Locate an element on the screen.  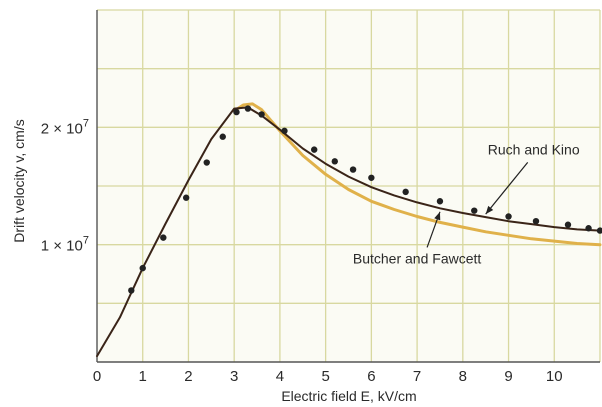
y-axis-title: Drift velocity v, cm/s is located at coordinates (19, 180).